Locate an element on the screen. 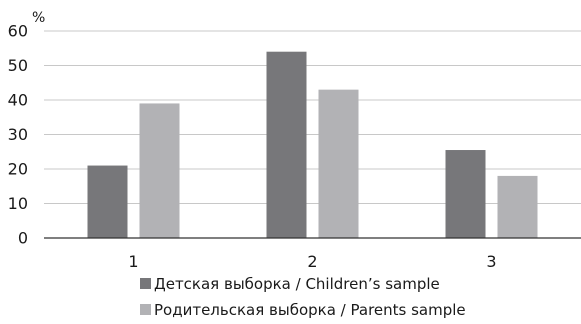 This screenshot has height=324, width=581. x-tick-label: 2 is located at coordinates (312, 261).